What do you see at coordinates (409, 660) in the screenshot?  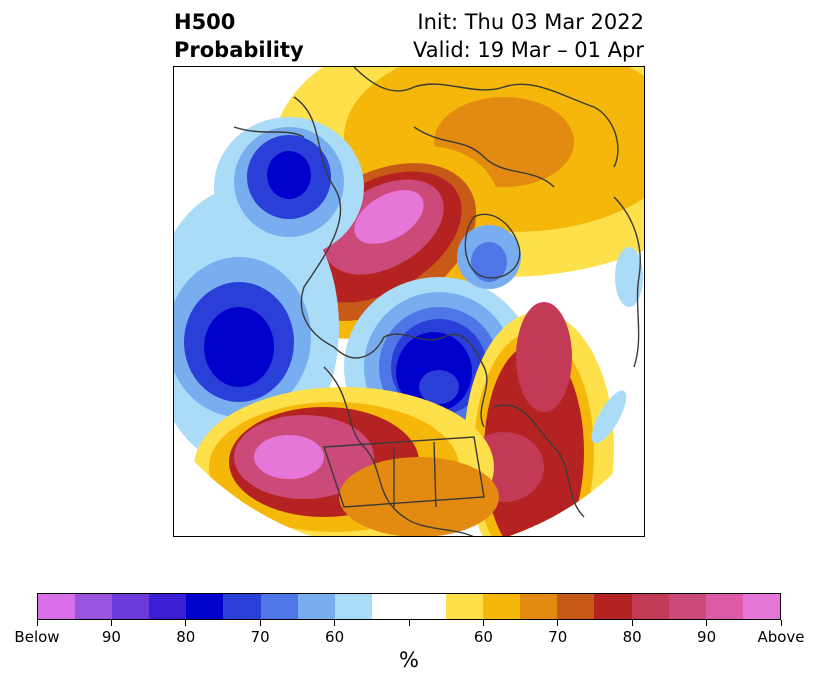 I see `colorbar-unit-label: %` at bounding box center [409, 660].